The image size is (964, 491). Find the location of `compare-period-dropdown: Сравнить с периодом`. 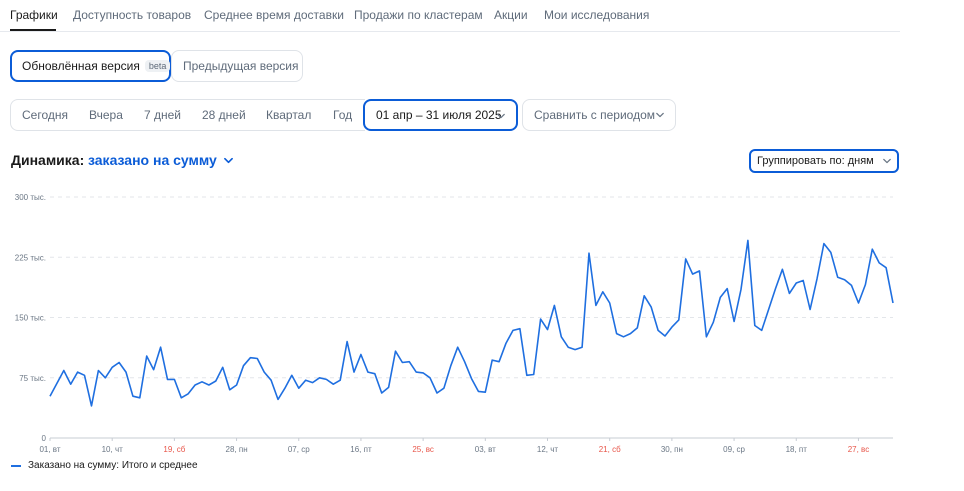

compare-period-dropdown: Сравнить с периодом is located at coordinates (599, 115).